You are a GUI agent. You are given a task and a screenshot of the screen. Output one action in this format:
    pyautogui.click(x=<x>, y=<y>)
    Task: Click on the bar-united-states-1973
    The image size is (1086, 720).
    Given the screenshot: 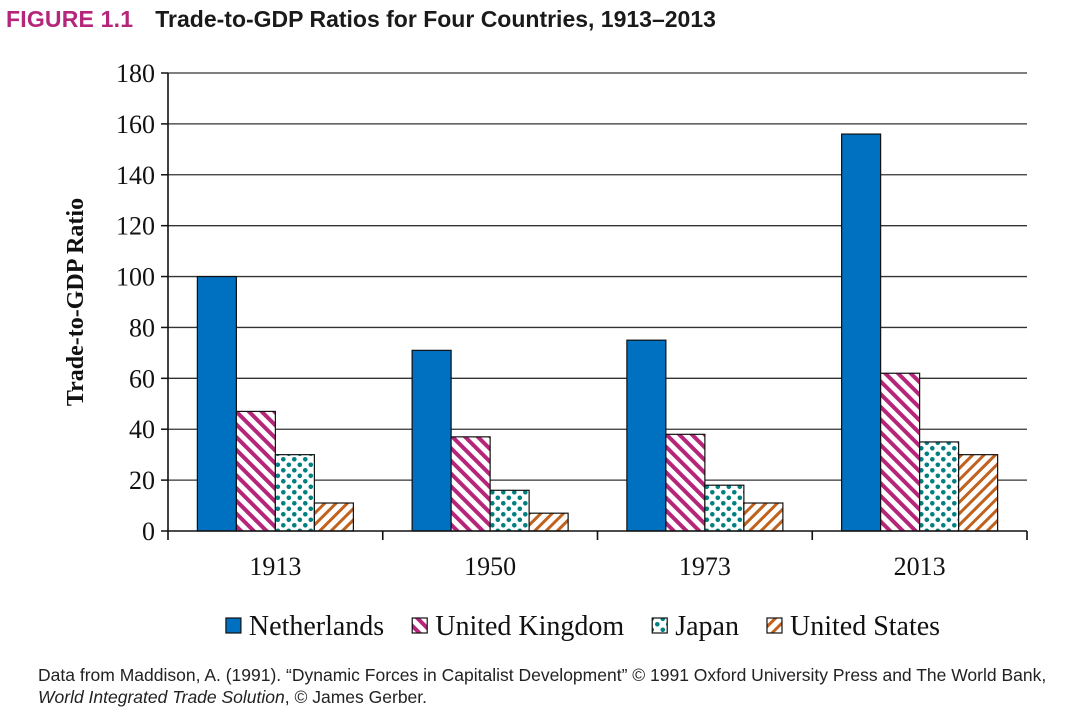 What is the action you would take?
    pyautogui.click(x=763, y=517)
    